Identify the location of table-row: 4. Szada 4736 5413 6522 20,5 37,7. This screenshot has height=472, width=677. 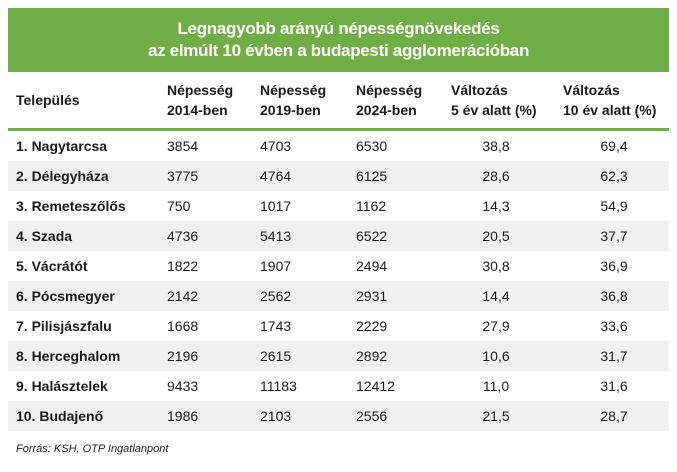
(338, 236).